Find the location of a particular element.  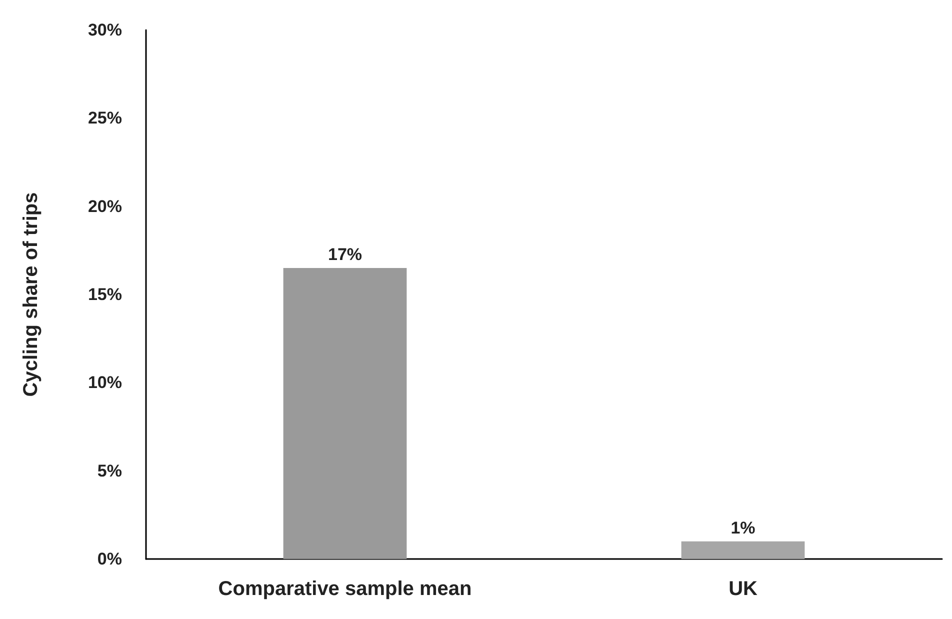

y-tick-label: 15% is located at coordinates (105, 294).